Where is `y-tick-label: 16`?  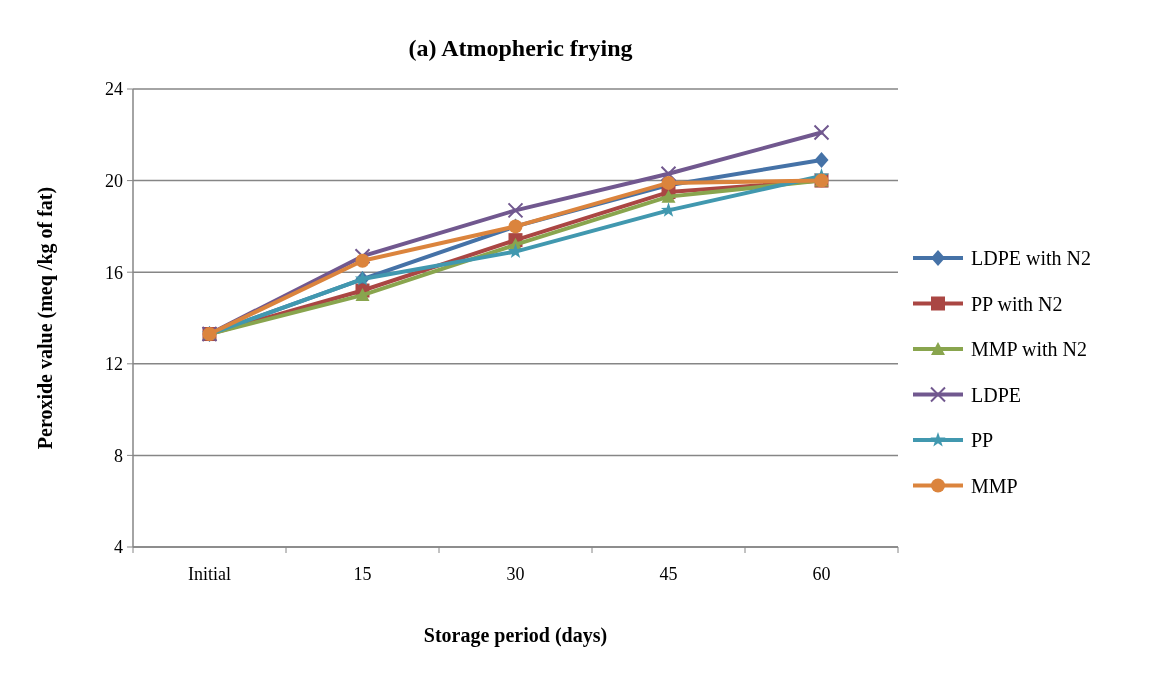 y-tick-label: 16 is located at coordinates (114, 272).